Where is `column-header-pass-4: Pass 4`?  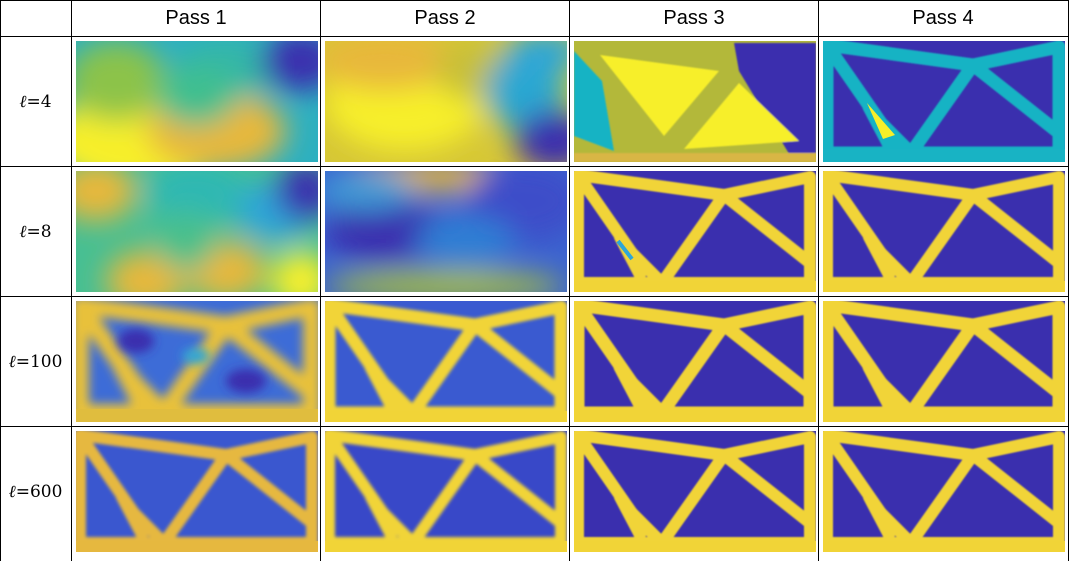 column-header-pass-4: Pass 4 is located at coordinates (943, 17).